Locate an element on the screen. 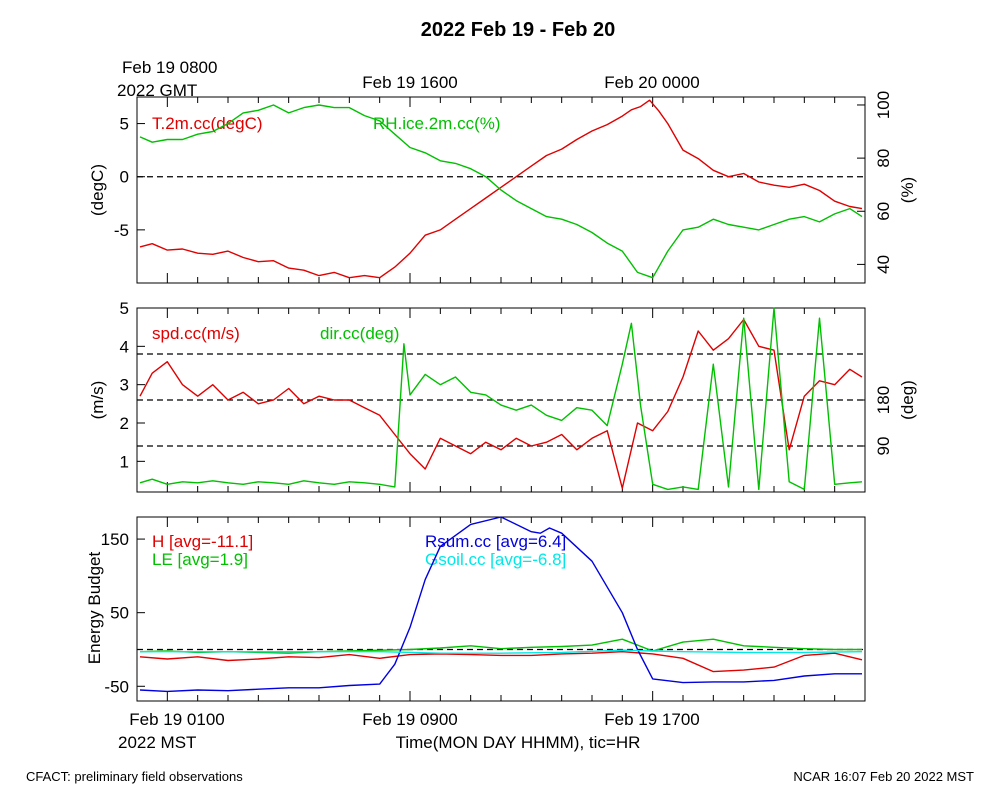  left-tick-label: 3 is located at coordinates (124, 385).